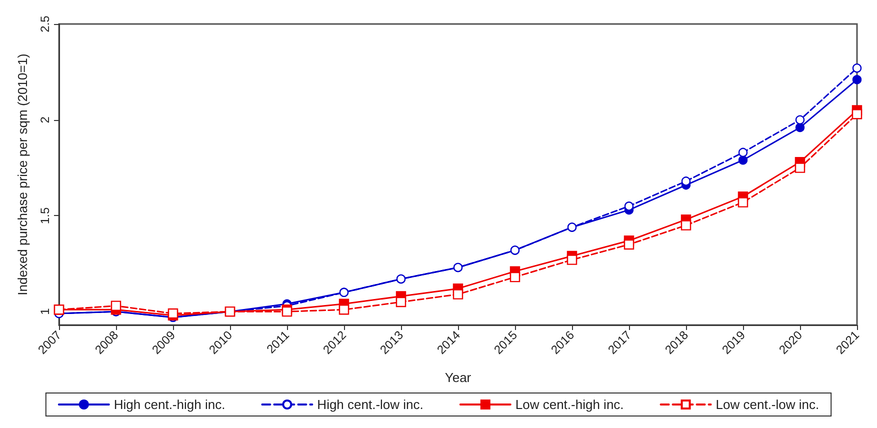 Image resolution: width=877 pixels, height=428 pixels. I want to click on legend-label: High cent.-low inc., so click(370, 404).